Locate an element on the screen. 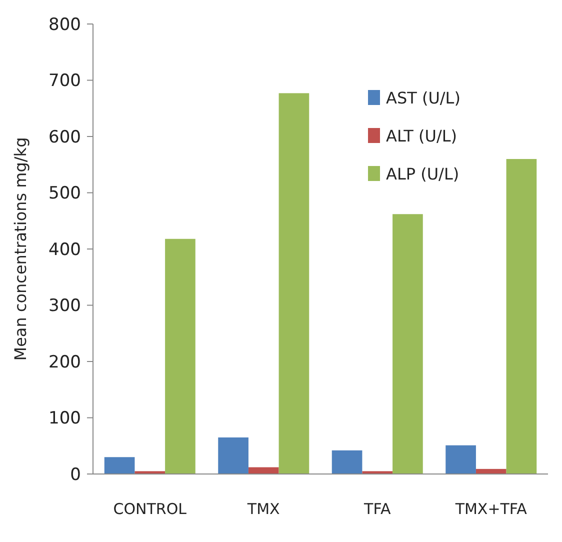 The height and width of the screenshot is (542, 562). y-tick-label: 300 is located at coordinates (64, 306).